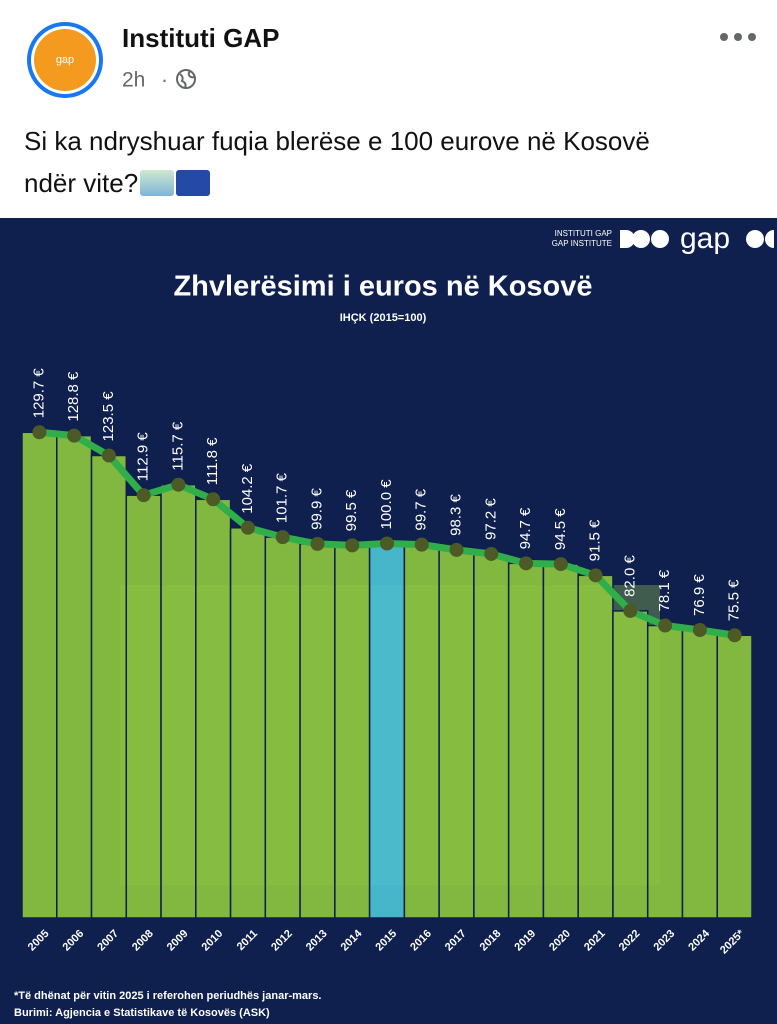 The image size is (777, 1024). What do you see at coordinates (560, 529) in the screenshot?
I see `value-label: 94.5 €` at bounding box center [560, 529].